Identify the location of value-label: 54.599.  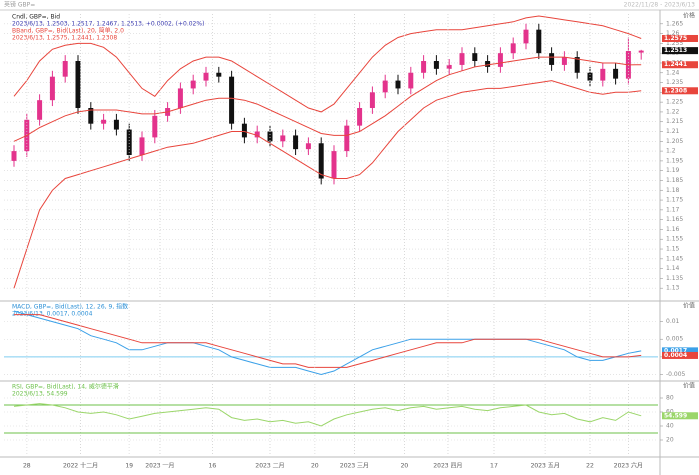
(675, 415).